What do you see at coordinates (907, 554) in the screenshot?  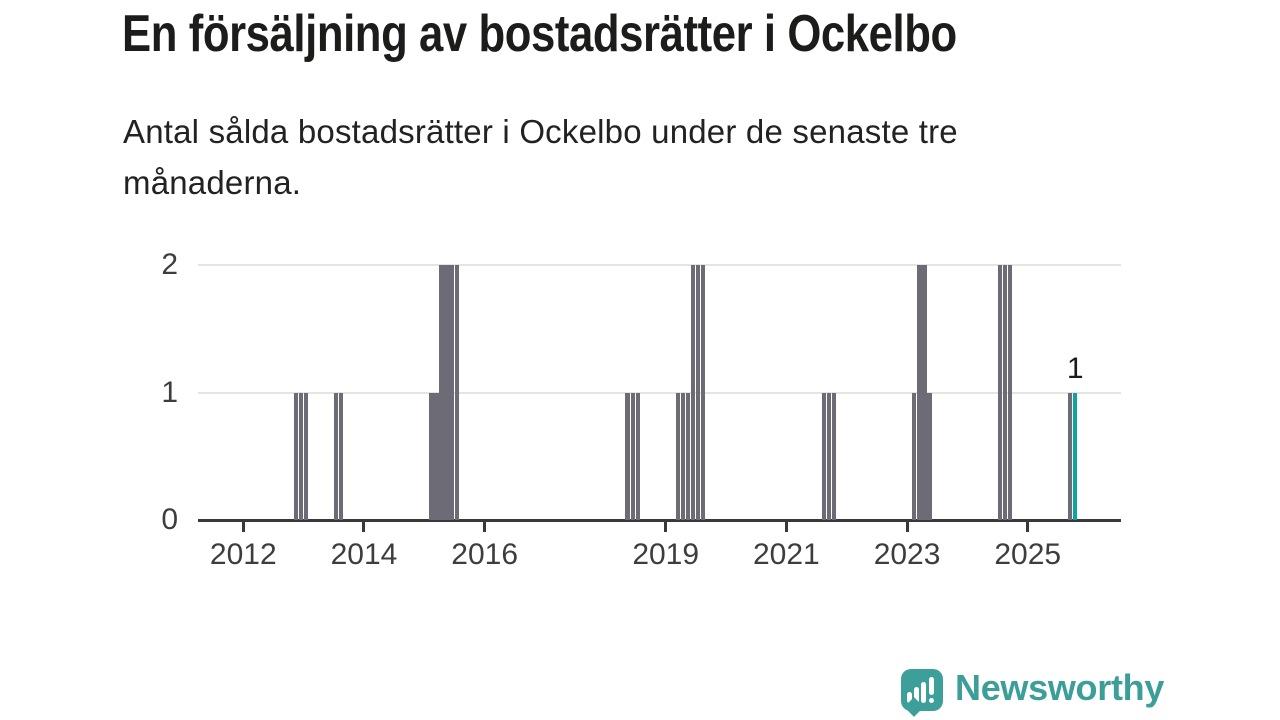 I see `x-axis-label-2023: 2023` at bounding box center [907, 554].